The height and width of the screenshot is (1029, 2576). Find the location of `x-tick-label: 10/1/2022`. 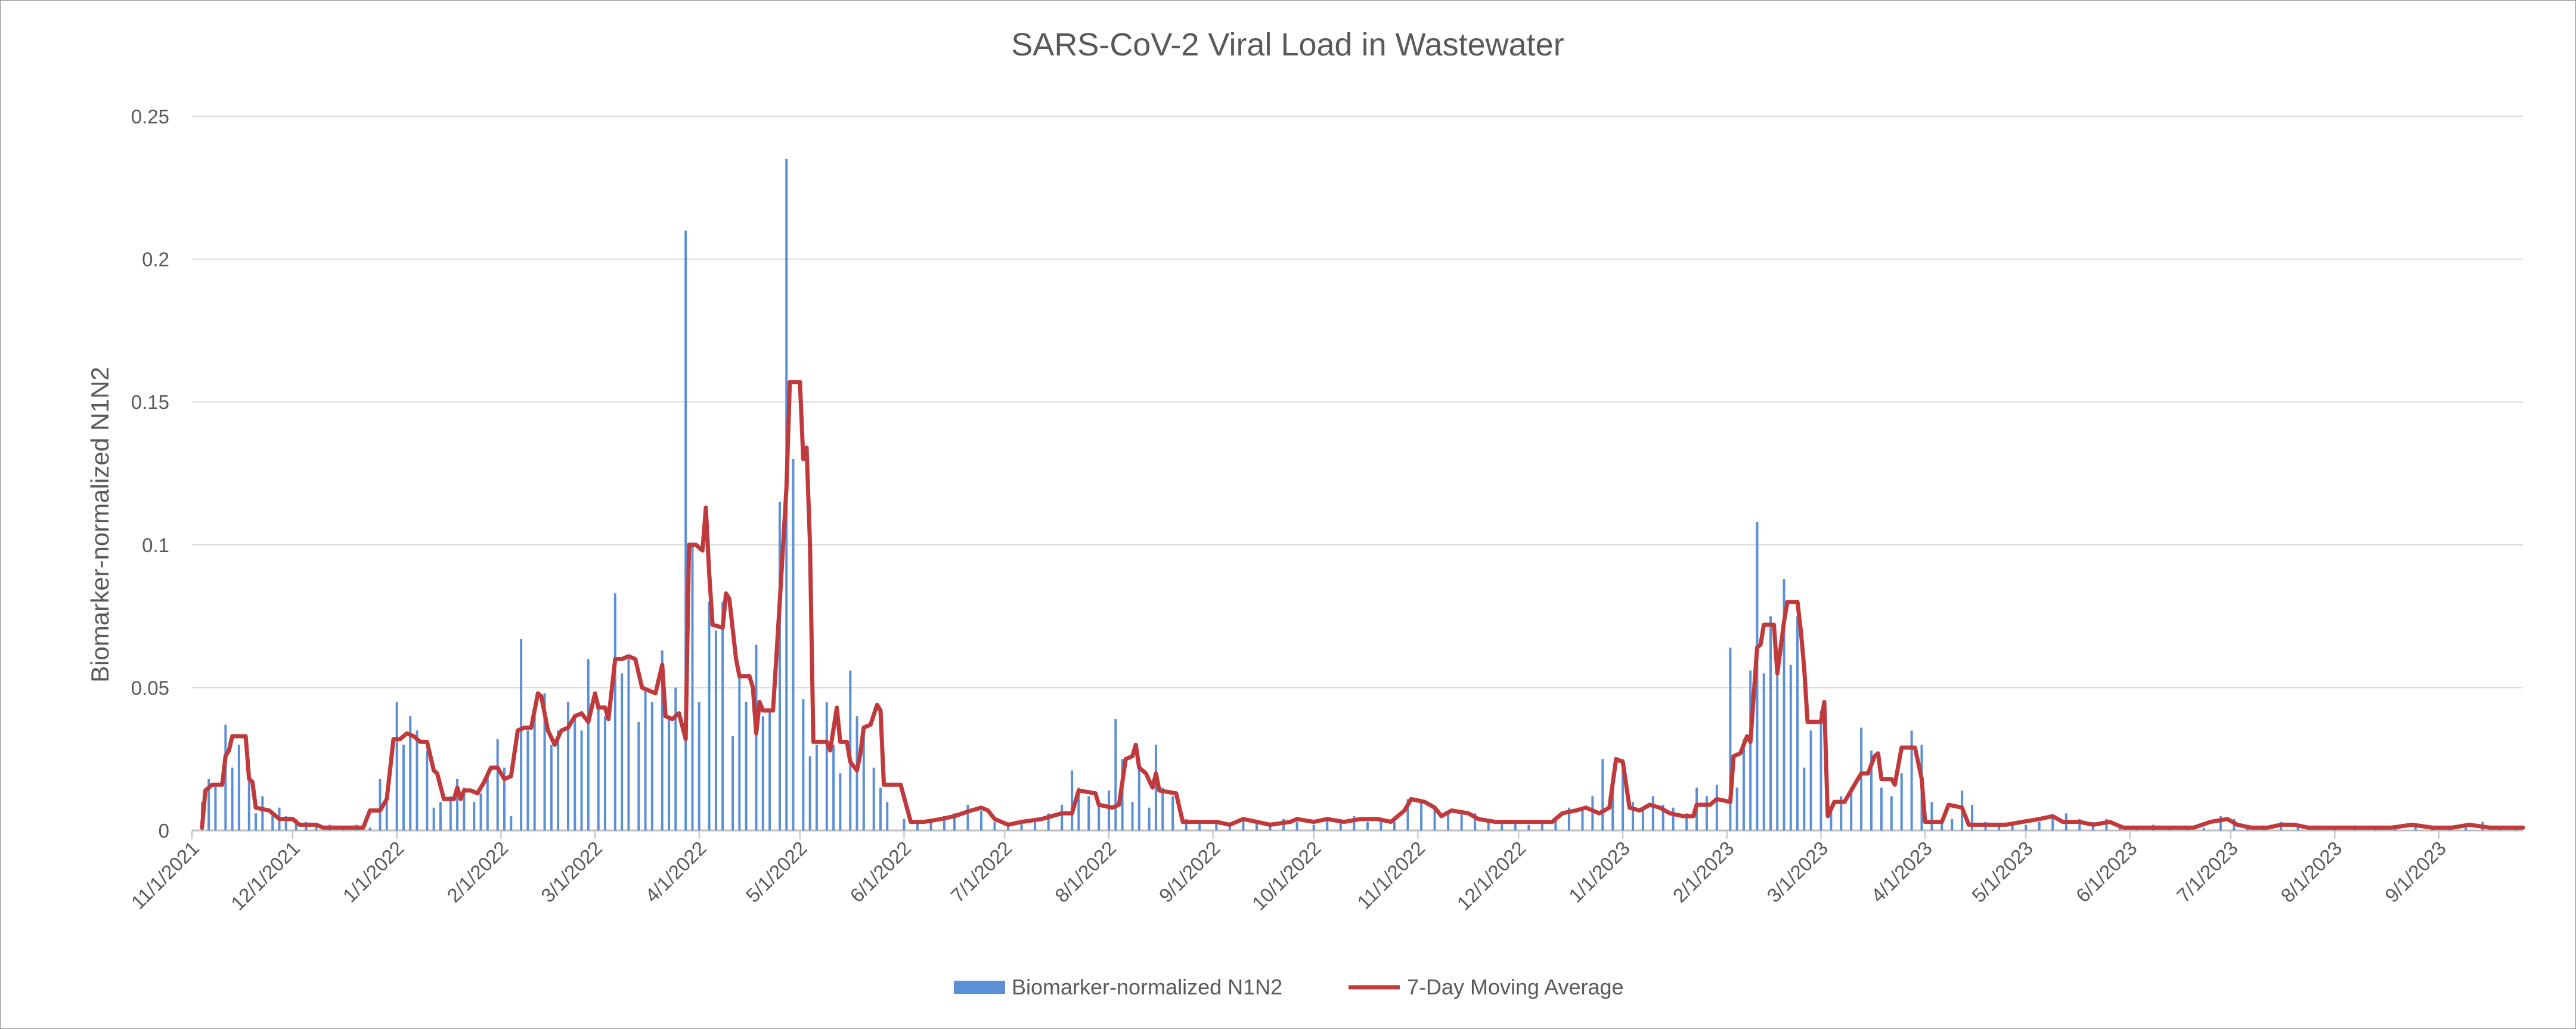

x-tick-label: 10/1/2022 is located at coordinates (1286, 876).